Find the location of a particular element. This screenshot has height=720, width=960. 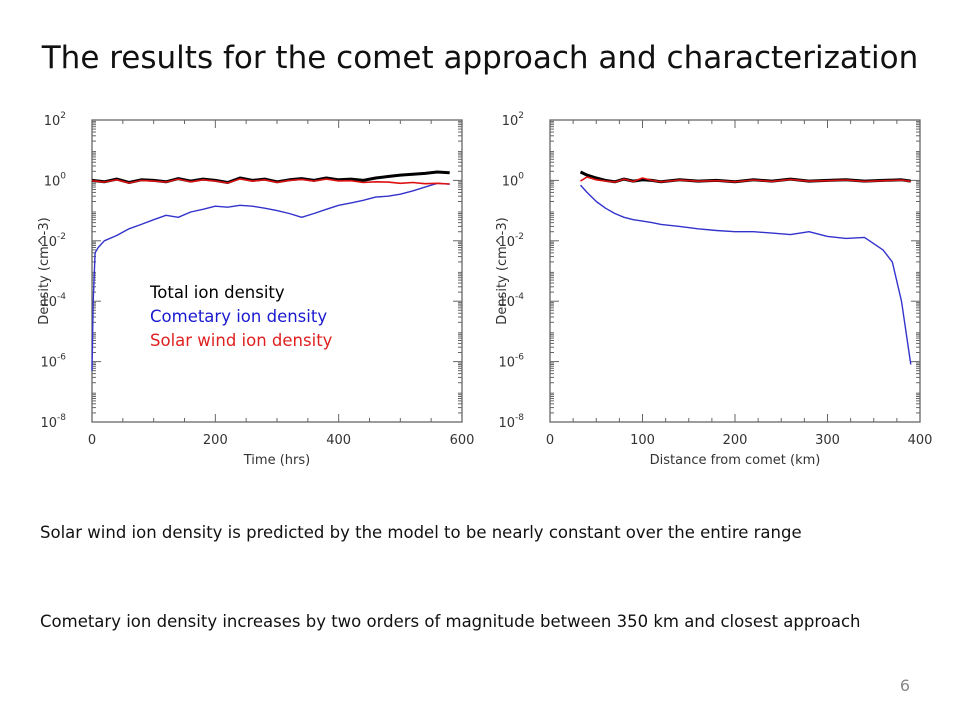

page-number: 6 is located at coordinates (904, 685).